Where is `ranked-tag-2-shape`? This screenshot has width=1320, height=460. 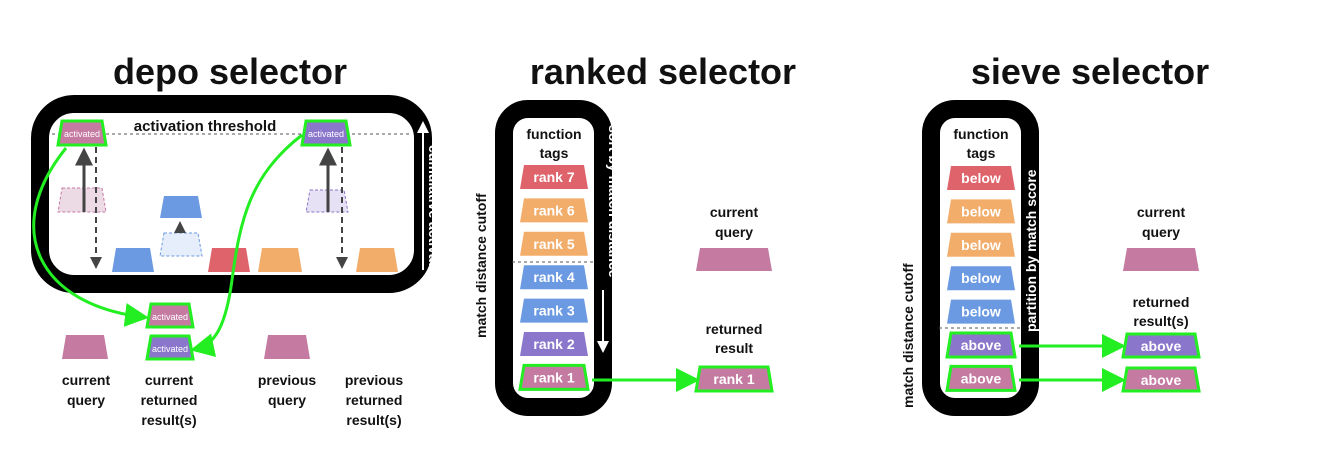 ranked-tag-2-shape is located at coordinates (554, 210).